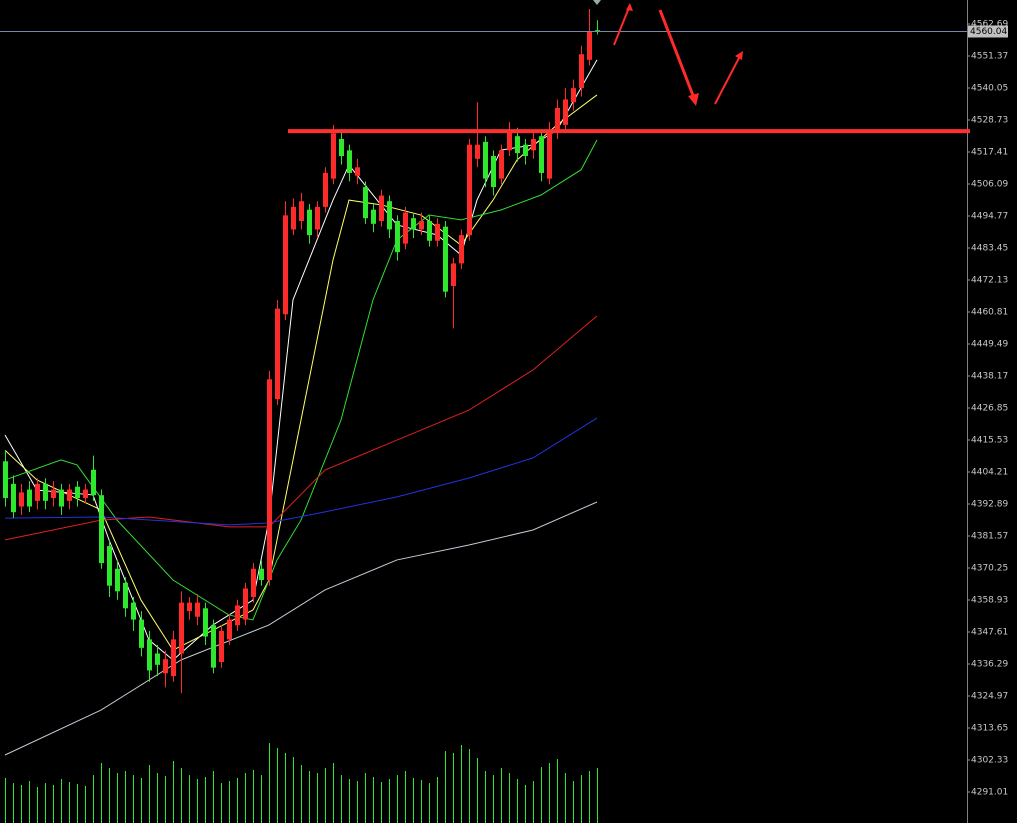 The height and width of the screenshot is (823, 1017). I want to click on y-tick-label: 4291.01, so click(989, 792).